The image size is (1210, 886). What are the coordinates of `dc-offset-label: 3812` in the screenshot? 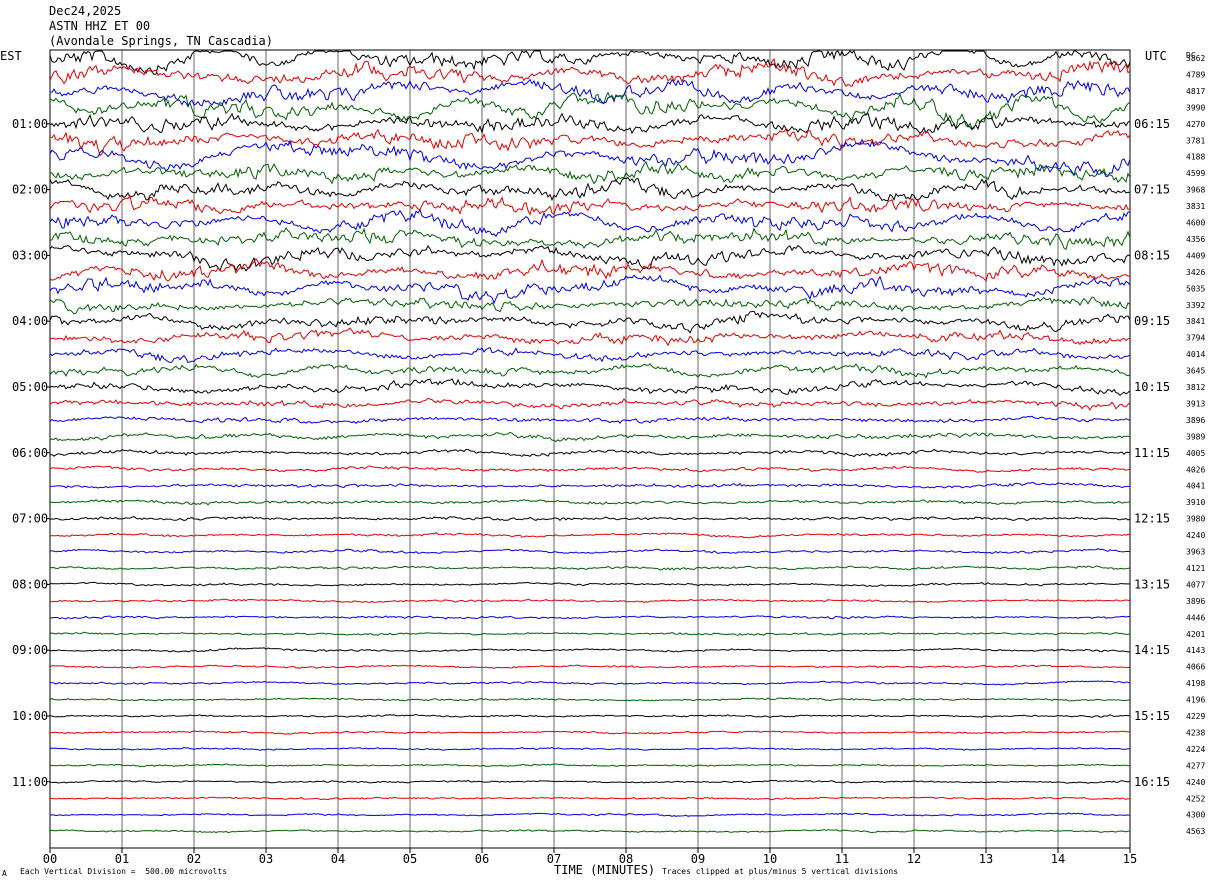 It's located at (1195, 387).